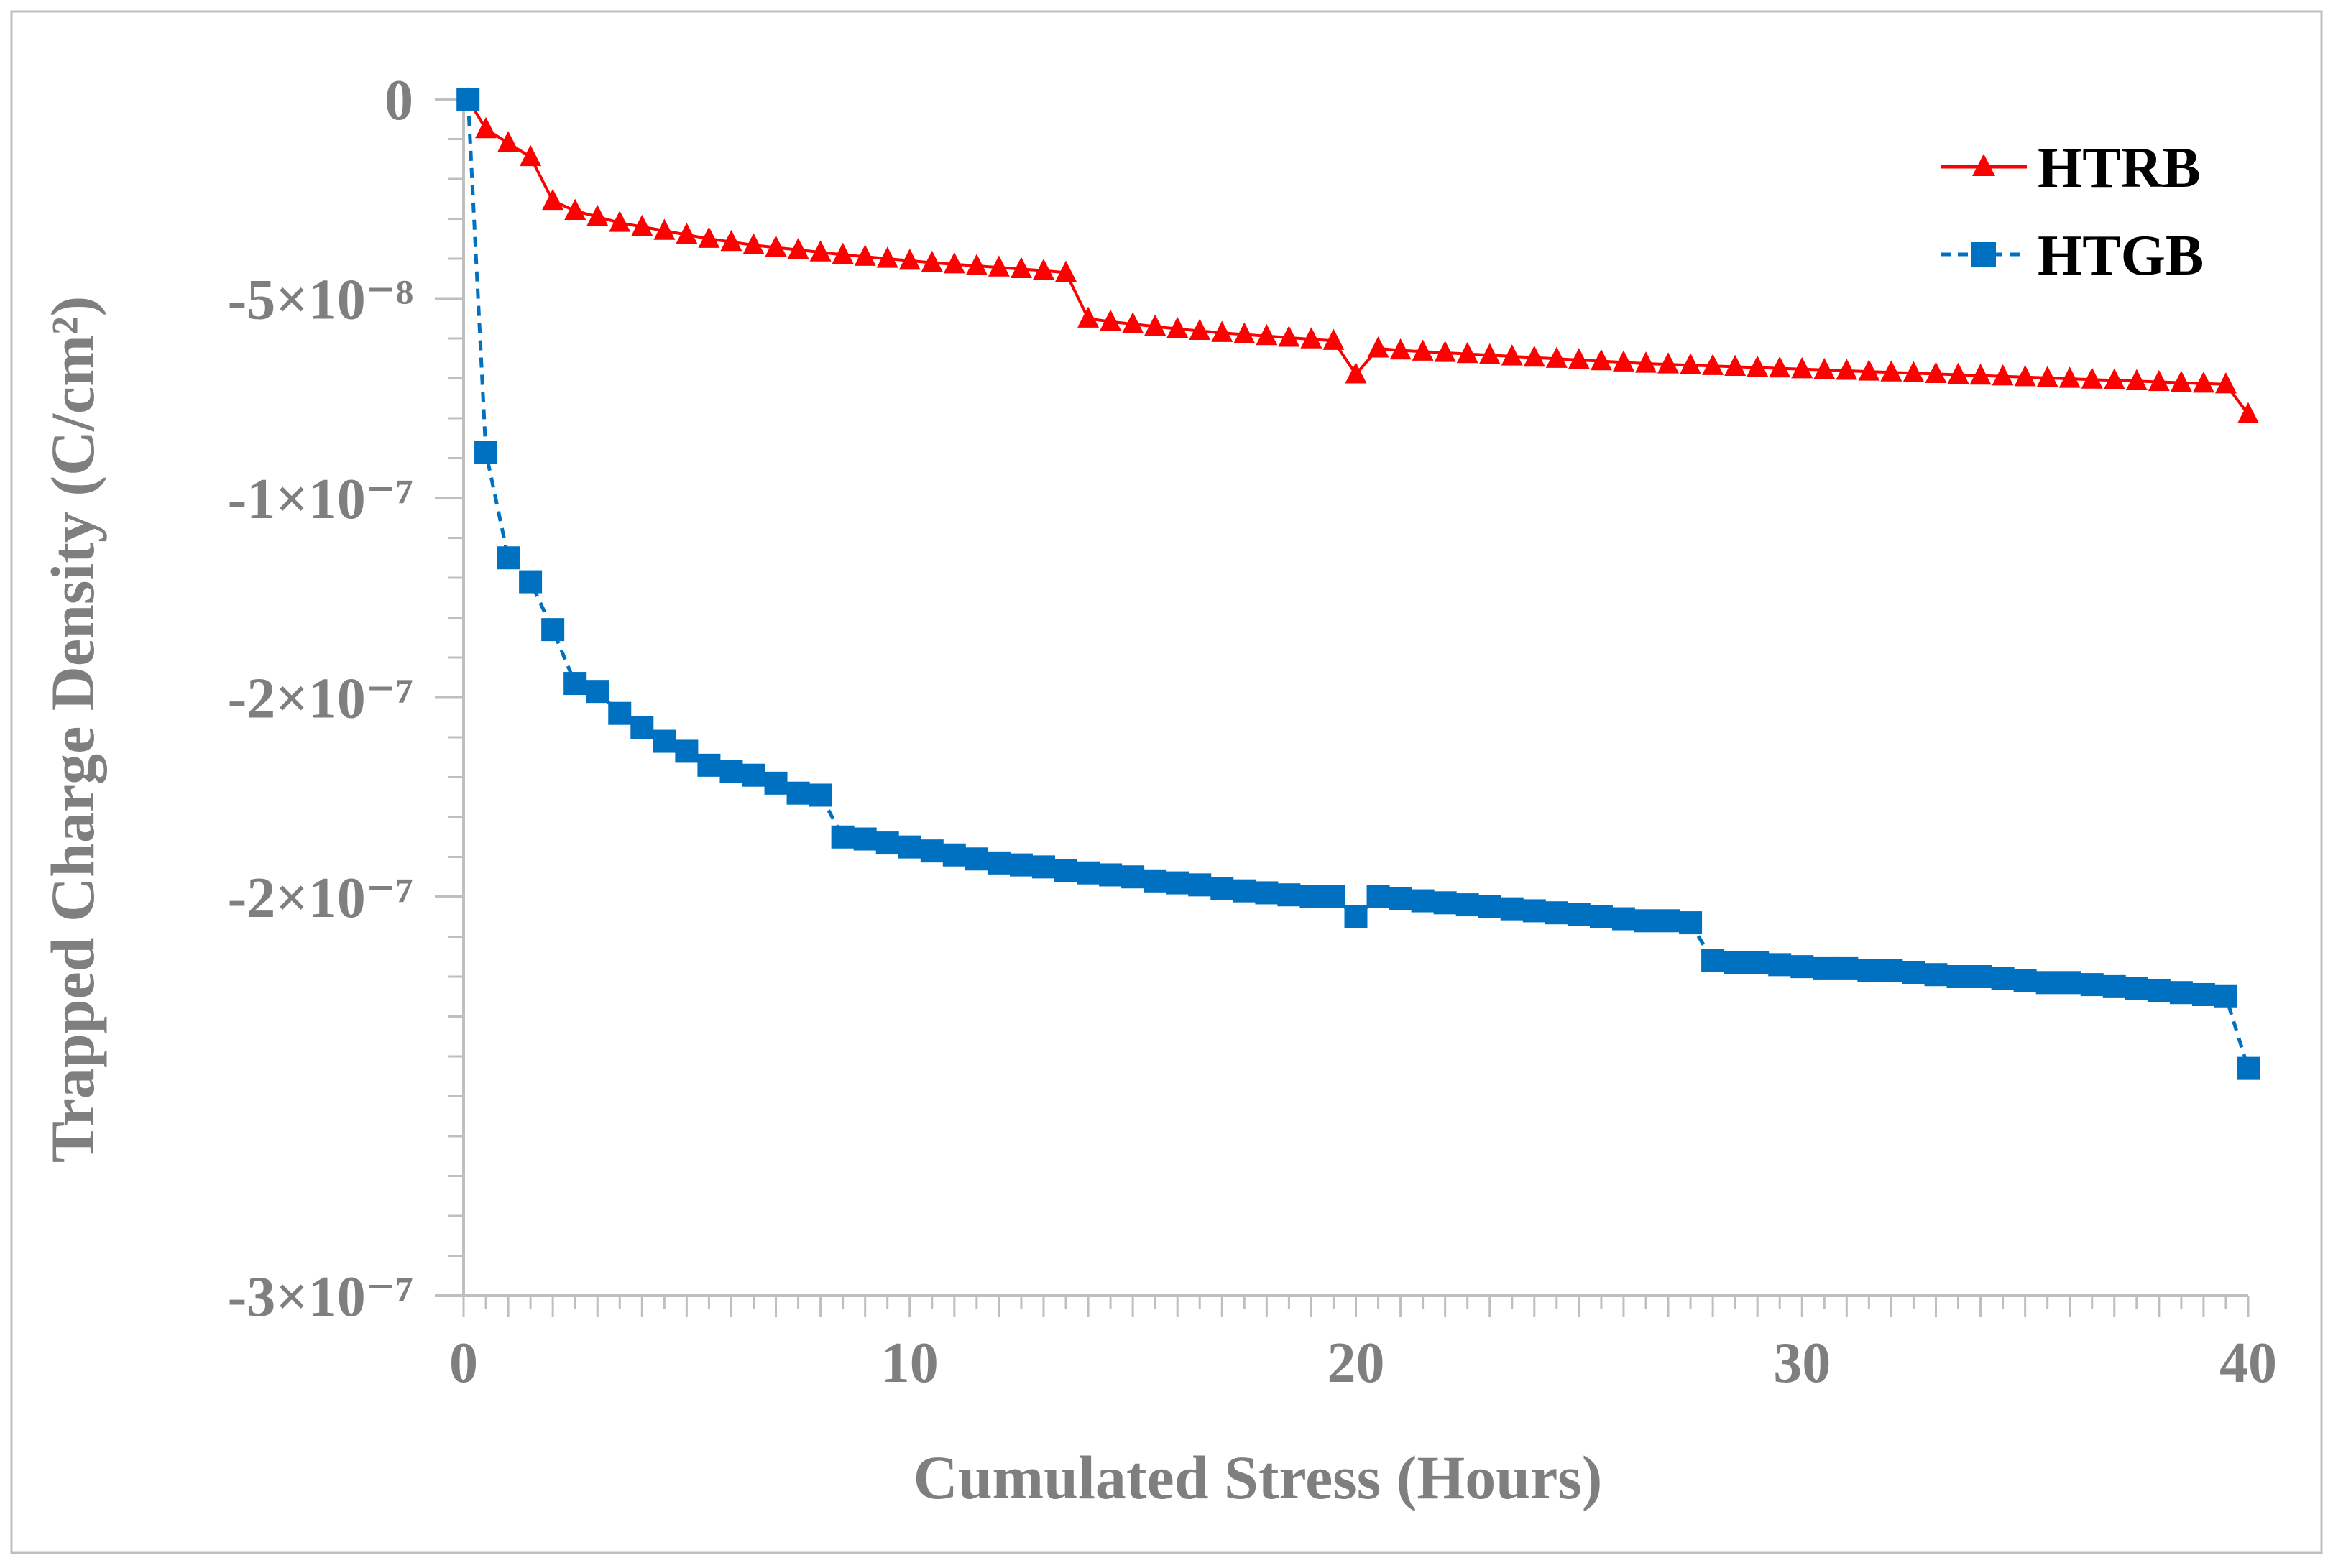 This screenshot has height=1568, width=2333. Describe the element at coordinates (2121, 255) in the screenshot. I see `legend-label-htgb: HTGB` at that location.